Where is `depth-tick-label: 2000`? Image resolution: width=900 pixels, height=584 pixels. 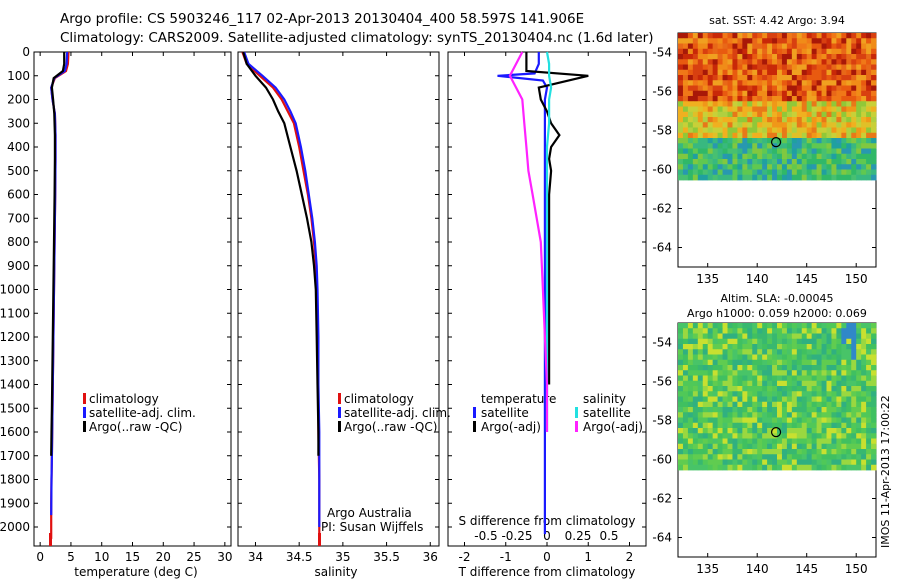
depth-tick-label: 2000 is located at coordinates (15, 527).